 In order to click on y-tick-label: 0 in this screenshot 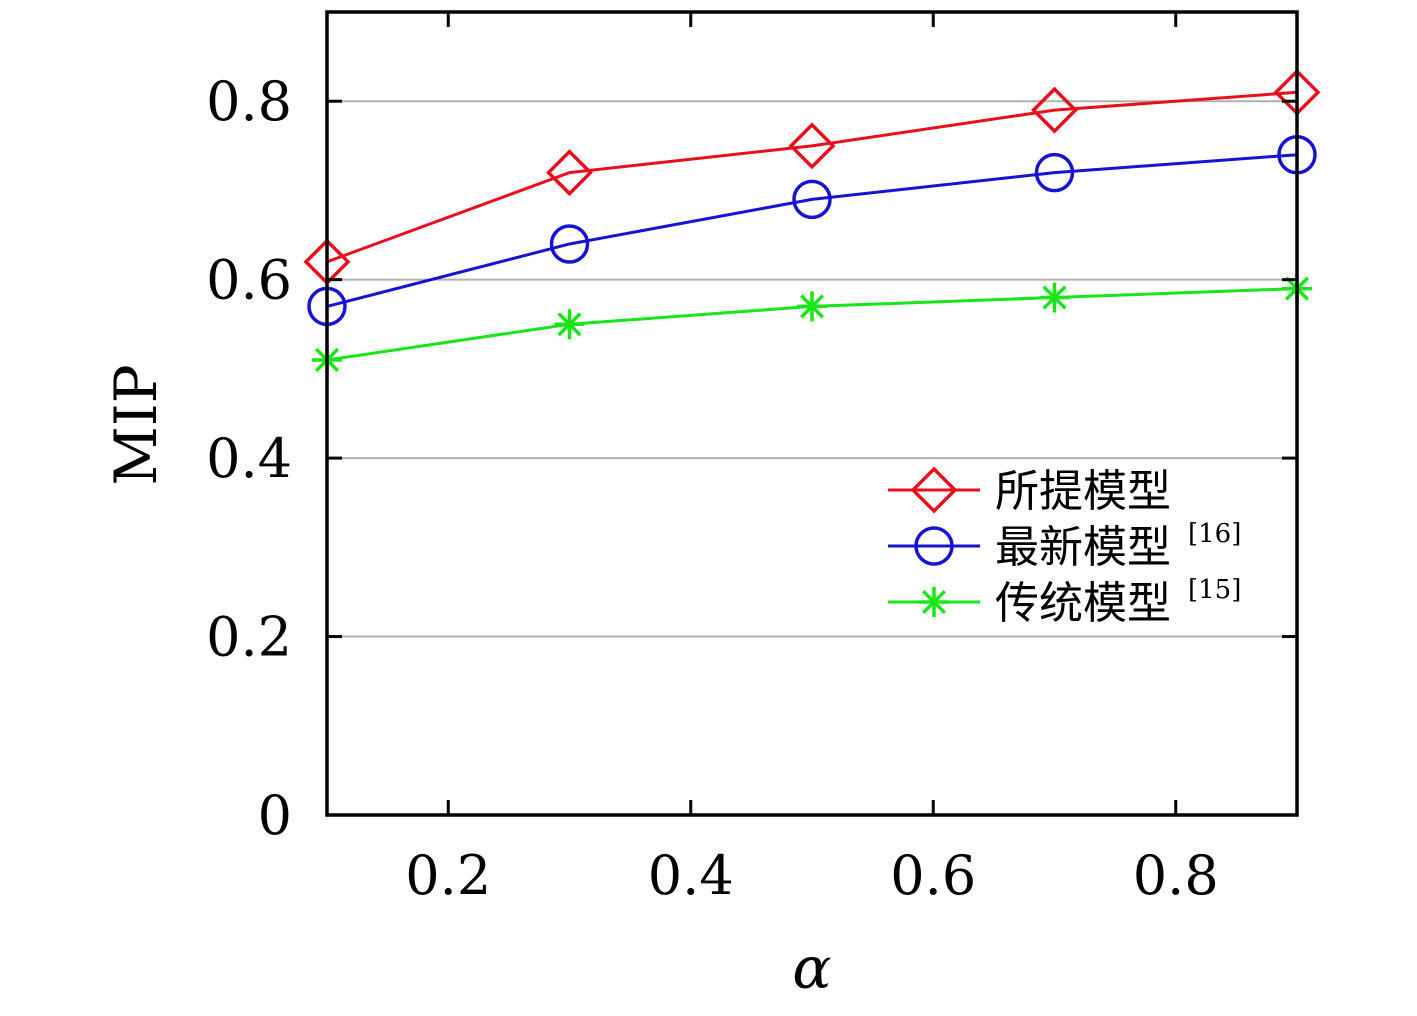, I will do `click(275, 815)`.